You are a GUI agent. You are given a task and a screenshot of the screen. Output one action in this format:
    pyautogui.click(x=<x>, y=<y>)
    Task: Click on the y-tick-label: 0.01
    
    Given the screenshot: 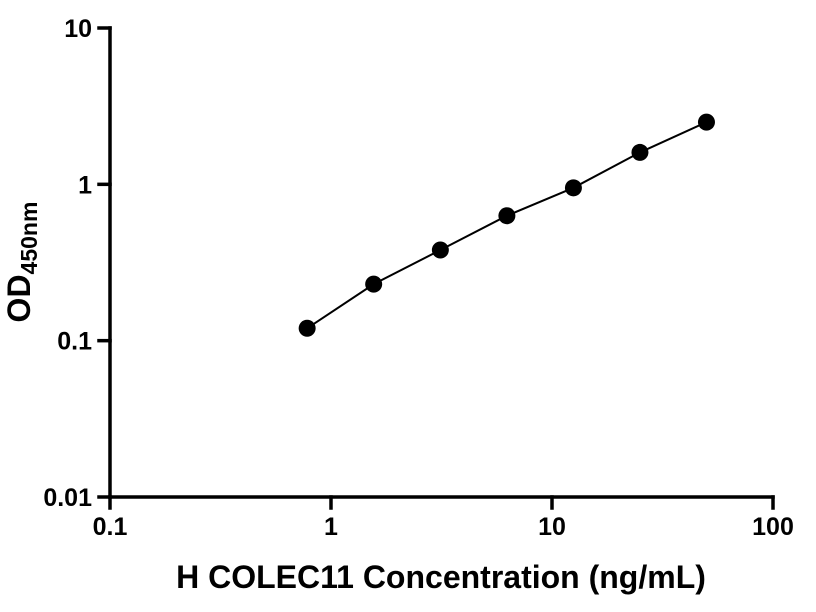 What is the action you would take?
    pyautogui.click(x=67, y=498)
    